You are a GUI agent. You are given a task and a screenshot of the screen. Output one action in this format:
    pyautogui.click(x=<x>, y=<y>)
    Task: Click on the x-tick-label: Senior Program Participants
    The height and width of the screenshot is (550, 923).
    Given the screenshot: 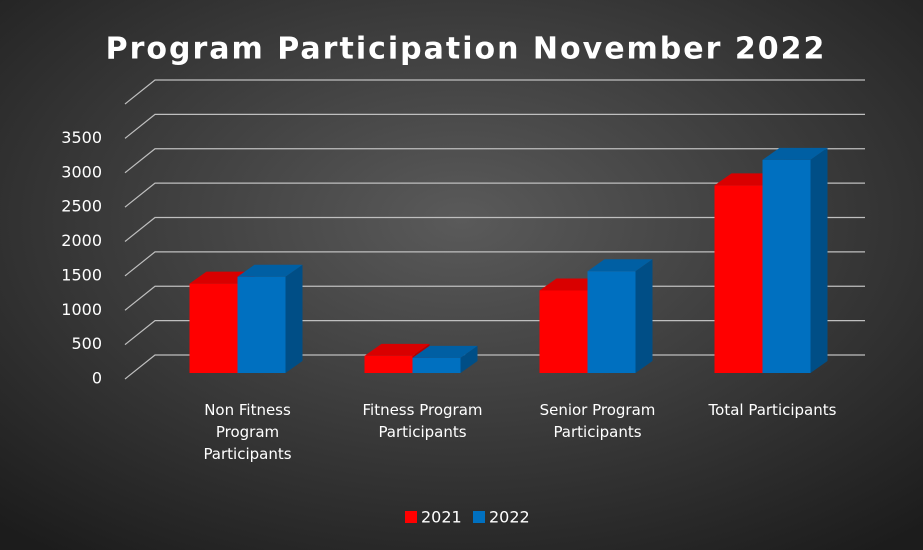 What is the action you would take?
    pyautogui.click(x=597, y=421)
    